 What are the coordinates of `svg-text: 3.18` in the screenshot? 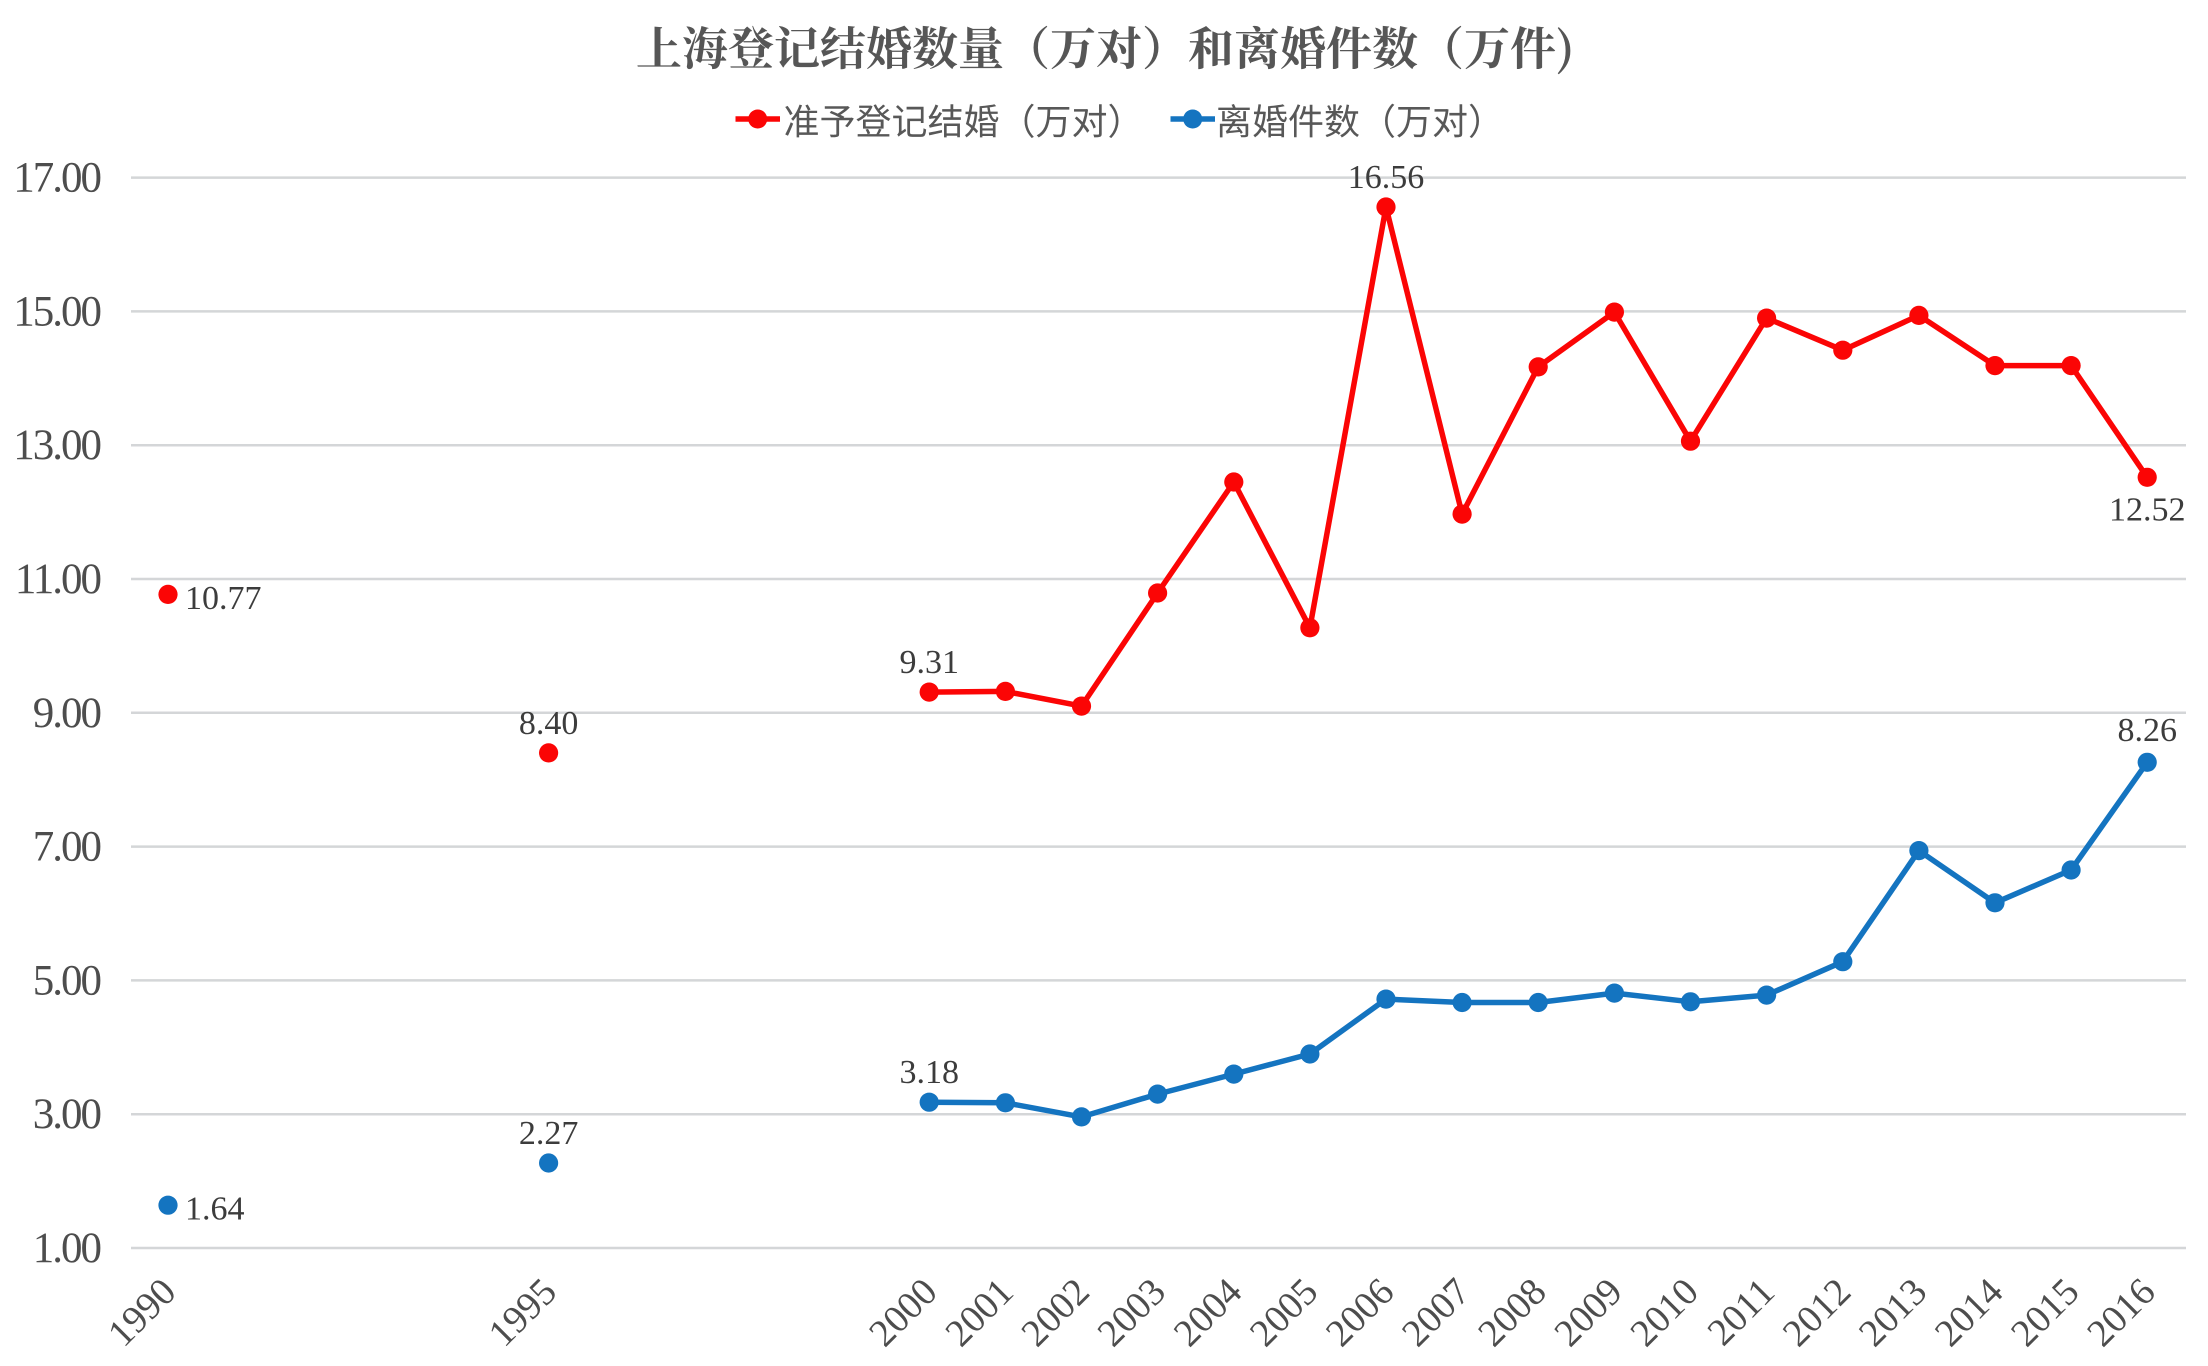 It's located at (929, 1072).